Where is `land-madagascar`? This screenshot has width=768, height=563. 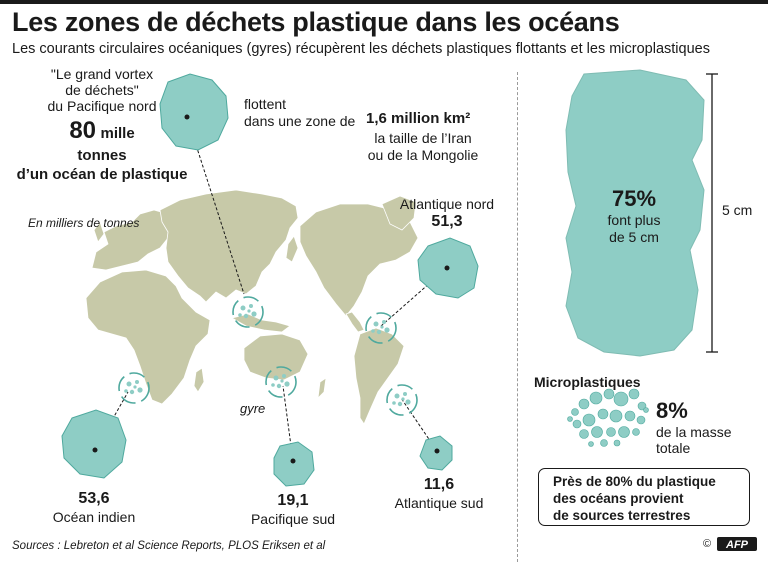 land-madagascar is located at coordinates (199, 380).